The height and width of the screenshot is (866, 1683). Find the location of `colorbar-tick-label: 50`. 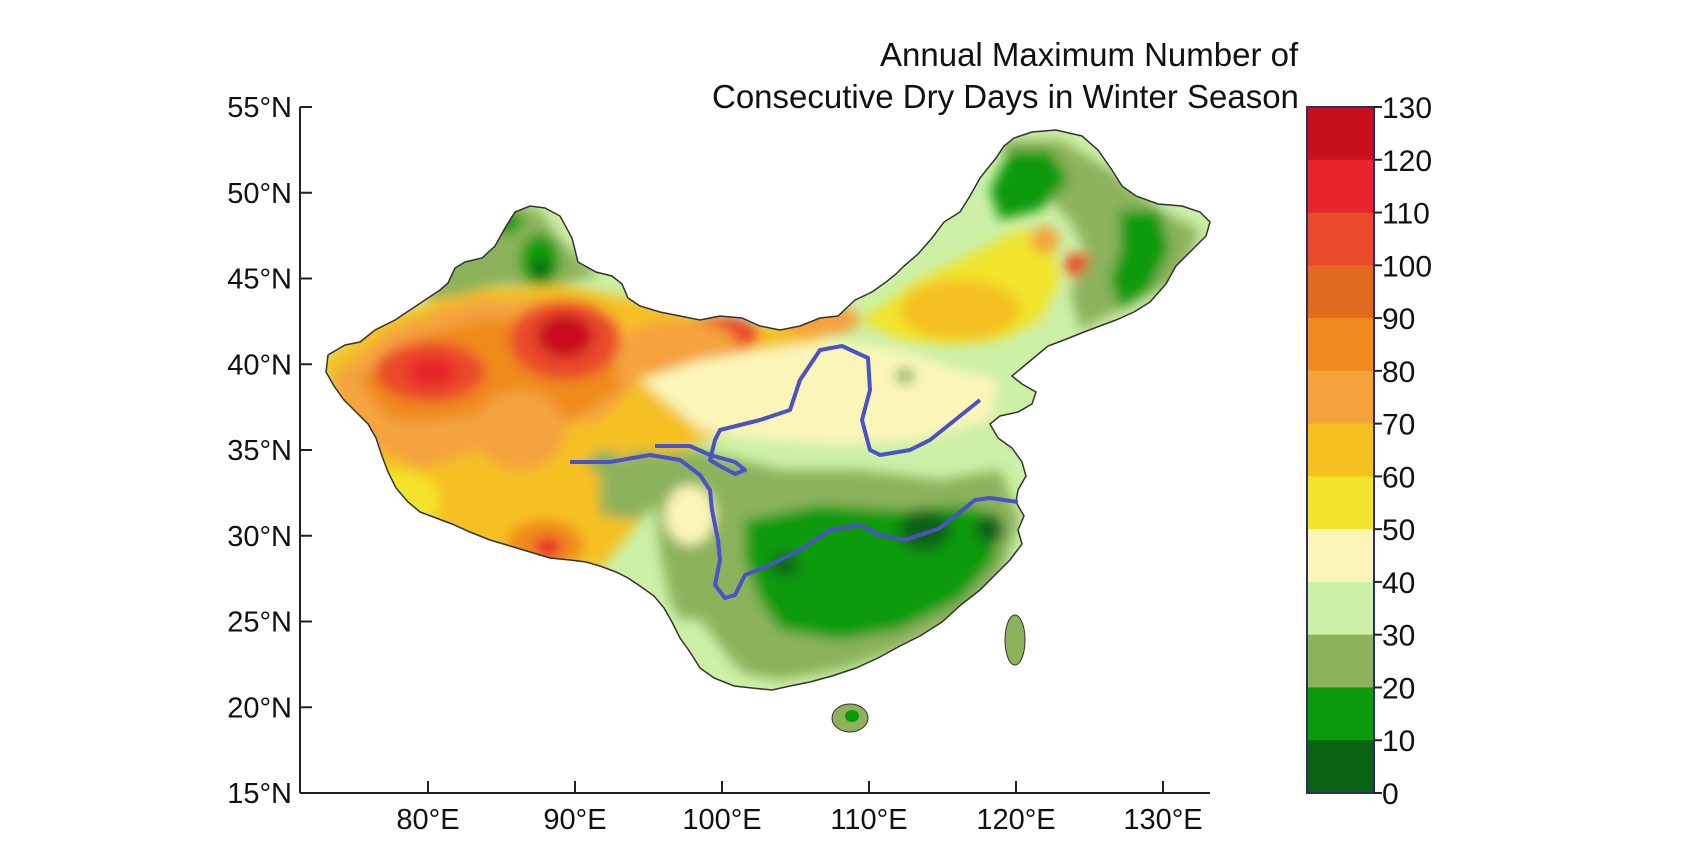

colorbar-tick-label: 50 is located at coordinates (1398, 530).